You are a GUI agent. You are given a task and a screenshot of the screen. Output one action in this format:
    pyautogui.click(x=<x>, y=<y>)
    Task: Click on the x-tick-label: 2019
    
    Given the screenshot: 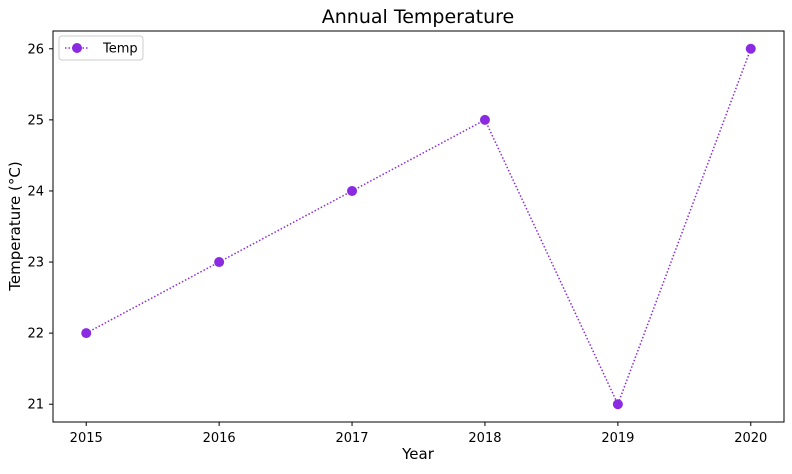 What is the action you would take?
    pyautogui.click(x=617, y=438)
    